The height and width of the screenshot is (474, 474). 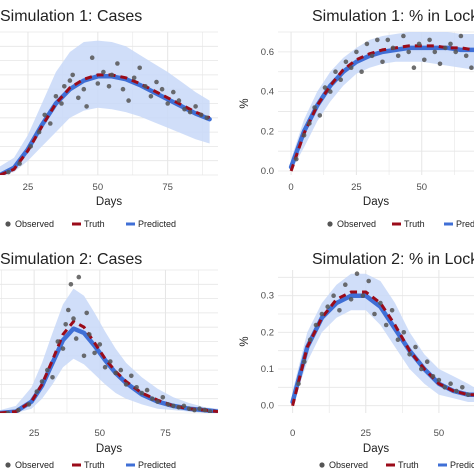 I want to click on y-tick-label: 0.2, so click(x=267, y=131).